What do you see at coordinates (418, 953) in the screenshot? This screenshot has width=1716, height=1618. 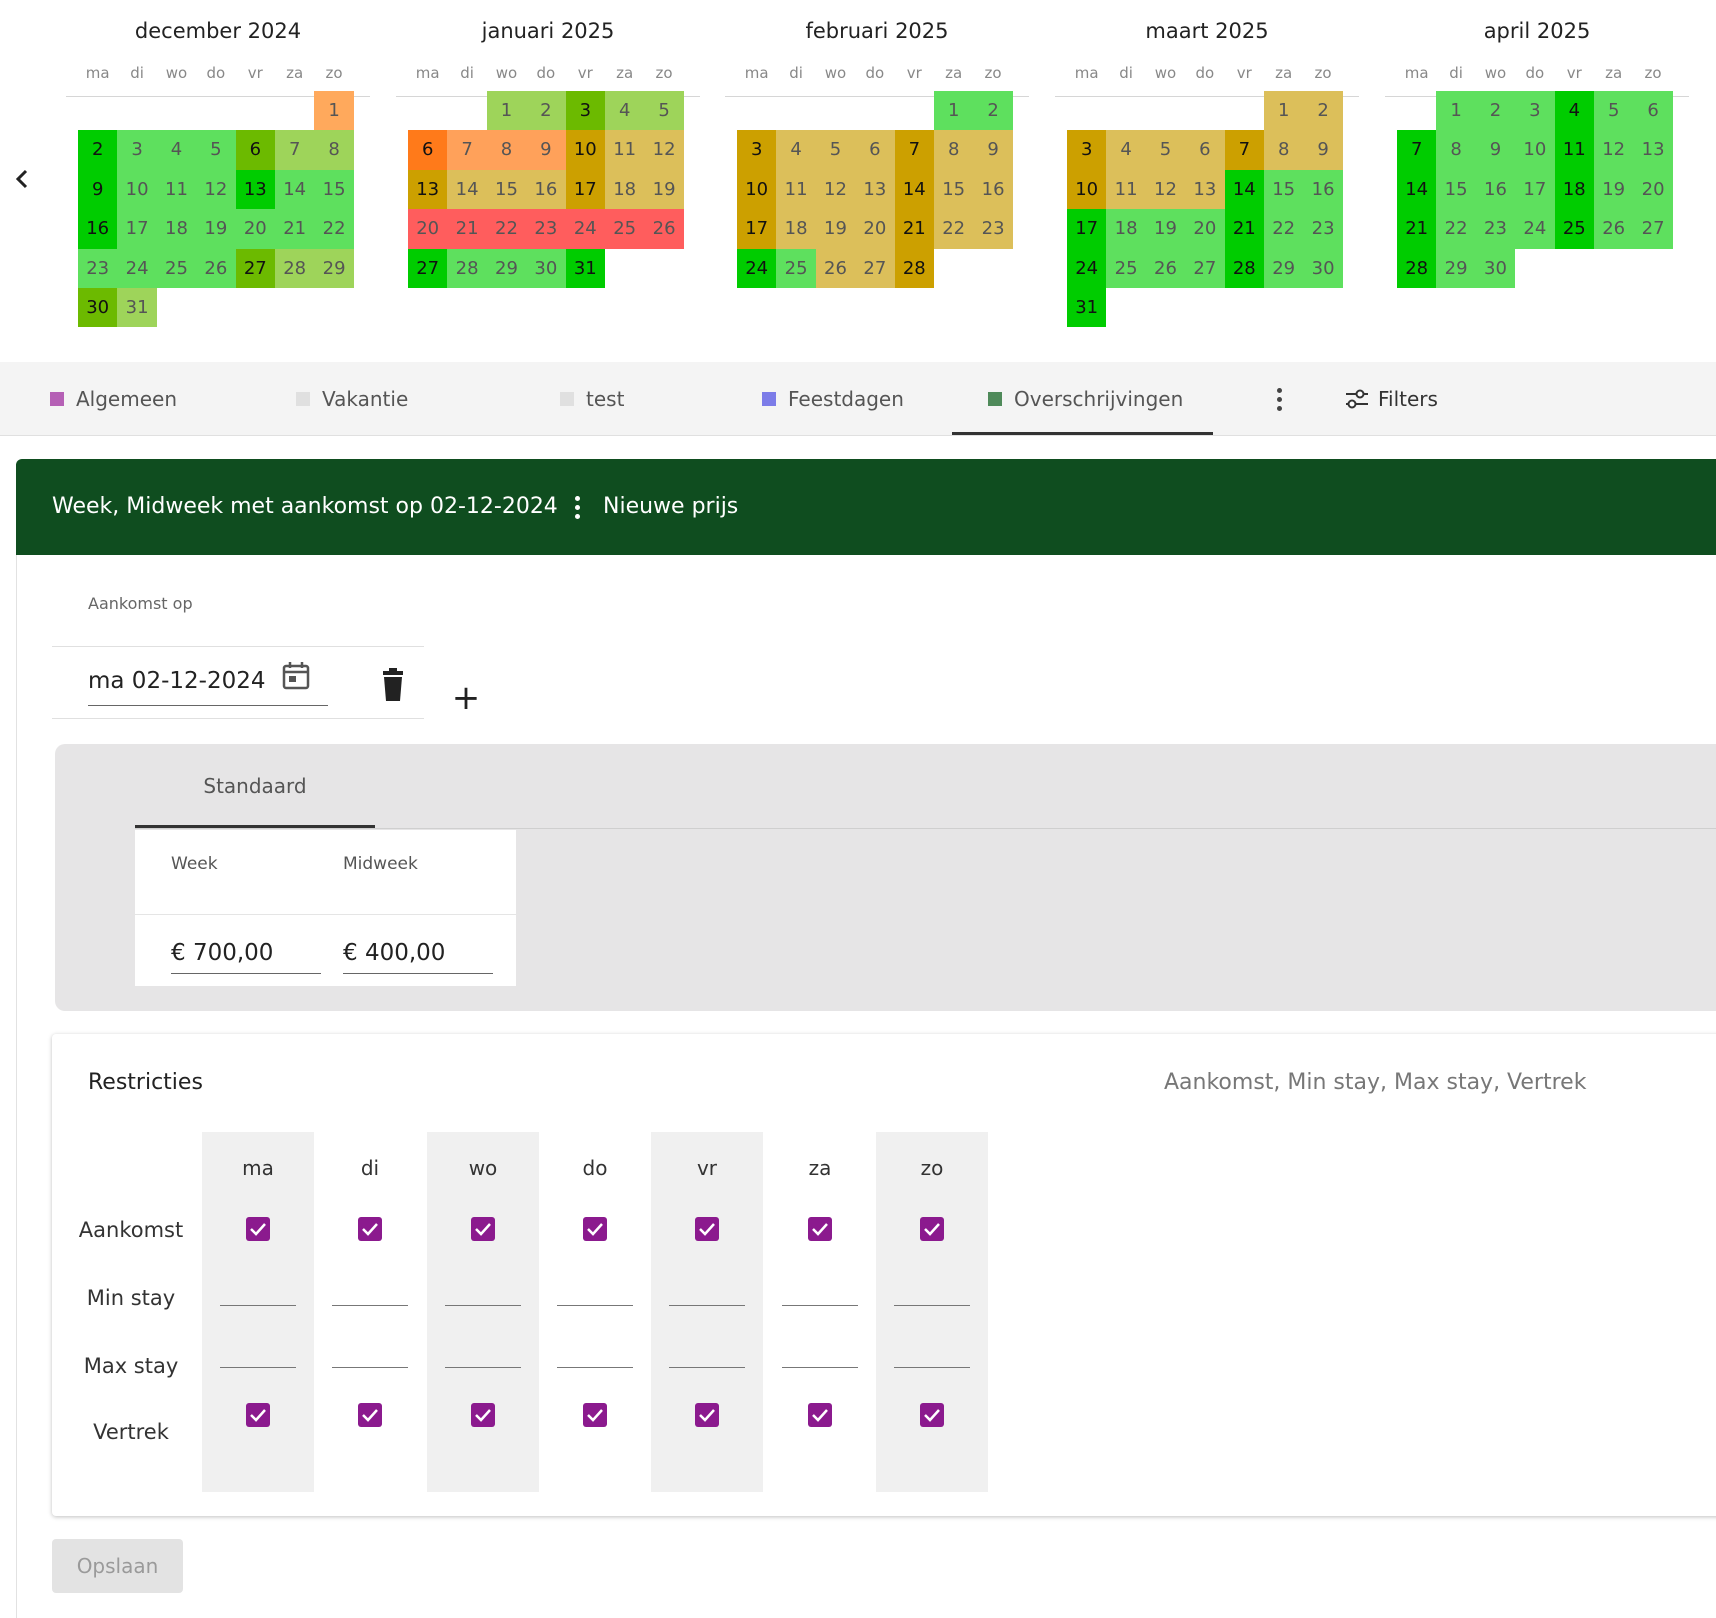 I see `midweek-price-input: € 400,00` at bounding box center [418, 953].